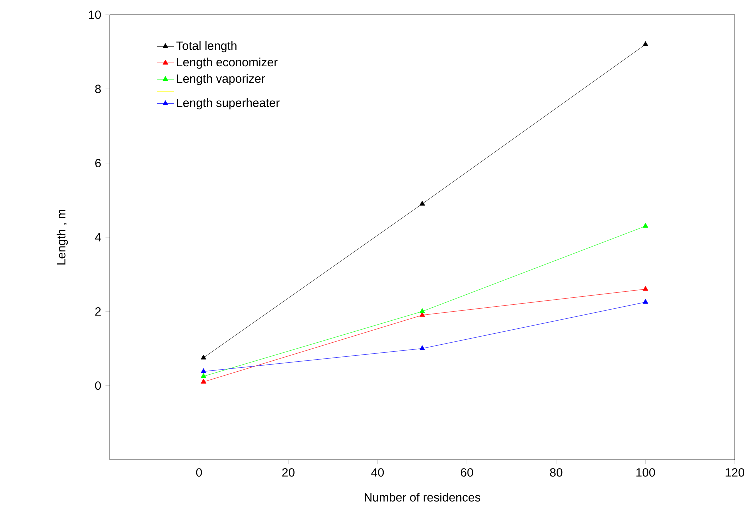 This screenshot has height=530, width=750. I want to click on y-tick-label: 10, so click(95, 15).